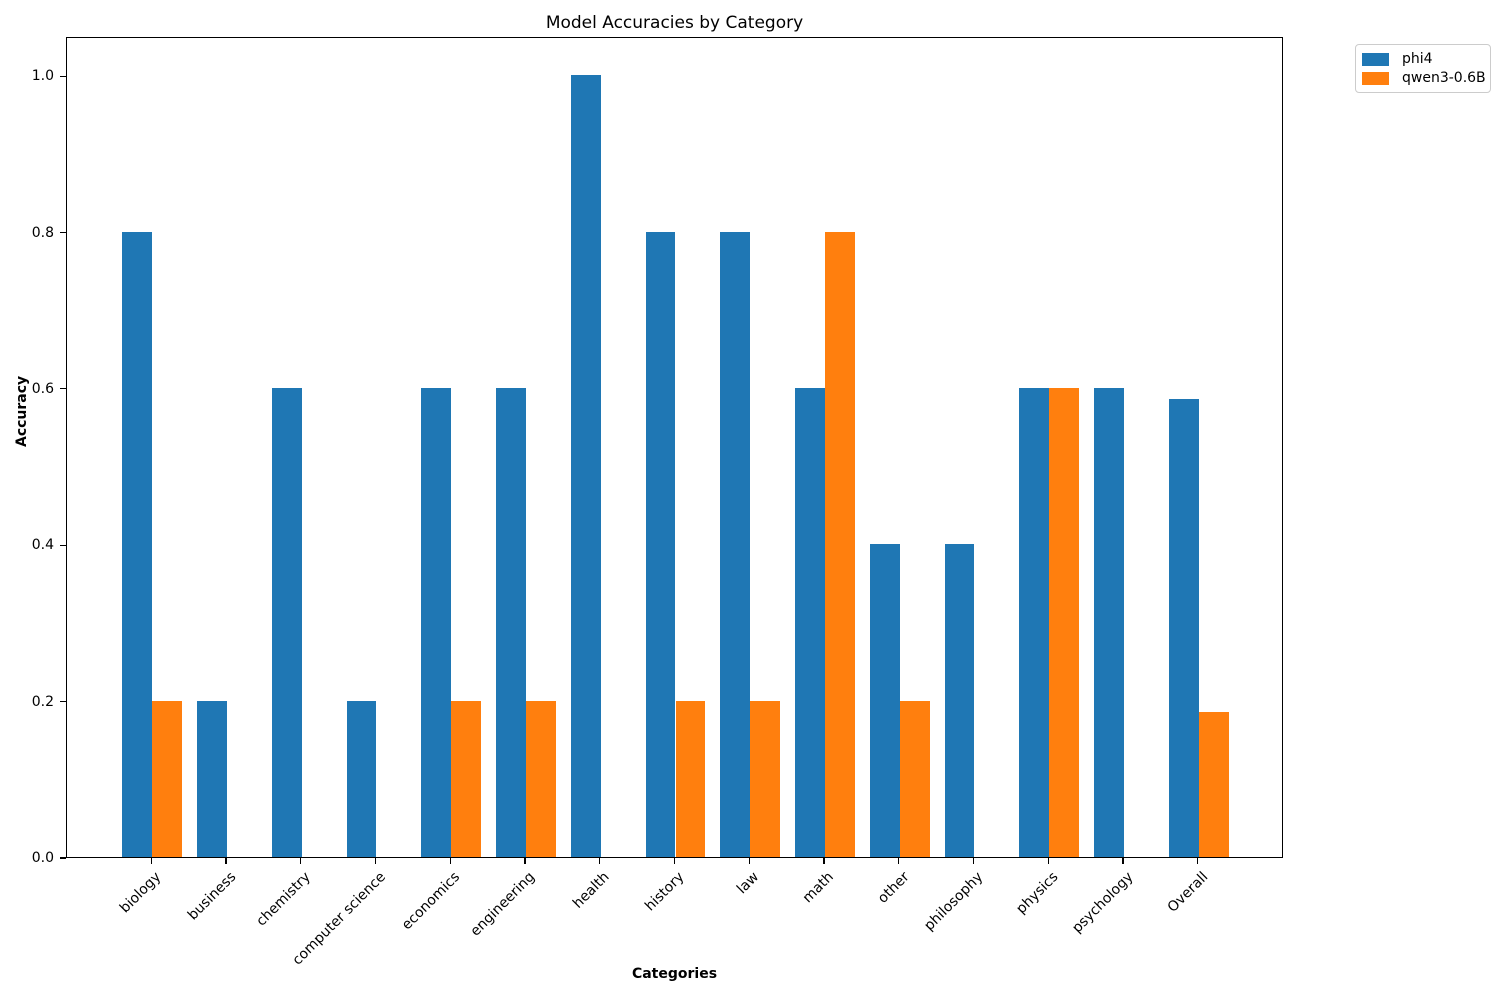  I want to click on x-tick-label: economics, so click(431, 901).